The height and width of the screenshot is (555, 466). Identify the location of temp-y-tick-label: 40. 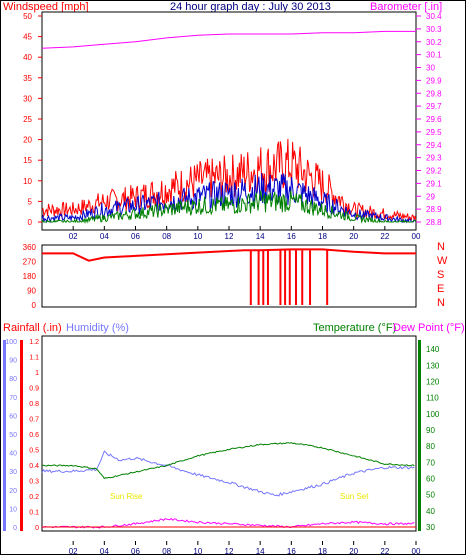
(430, 511).